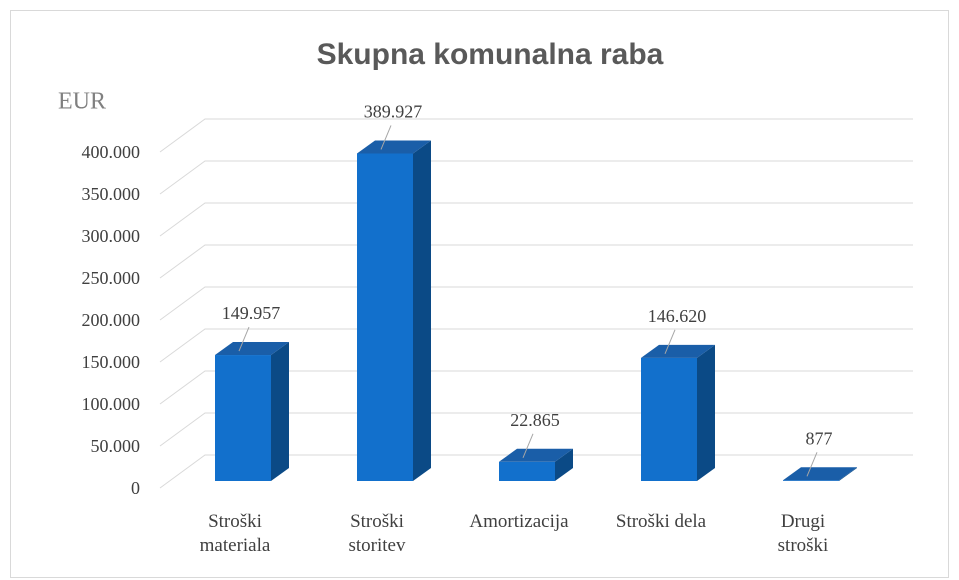 This screenshot has height=580, width=959. Describe the element at coordinates (111, 152) in the screenshot. I see `y-tick-label: 400.000` at that location.